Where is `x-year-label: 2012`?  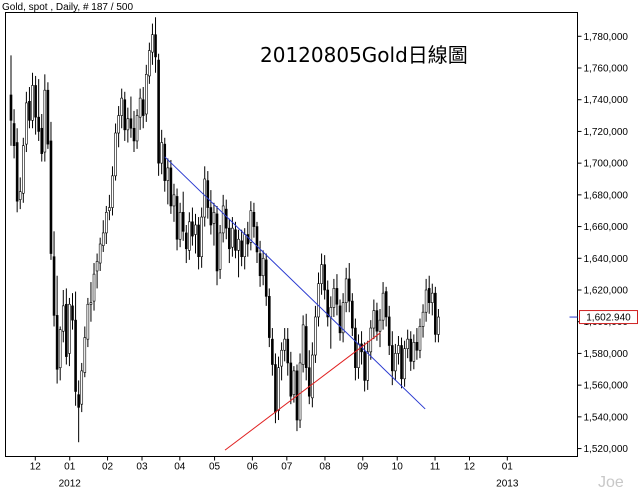 x-year-label: 2012 is located at coordinates (70, 484).